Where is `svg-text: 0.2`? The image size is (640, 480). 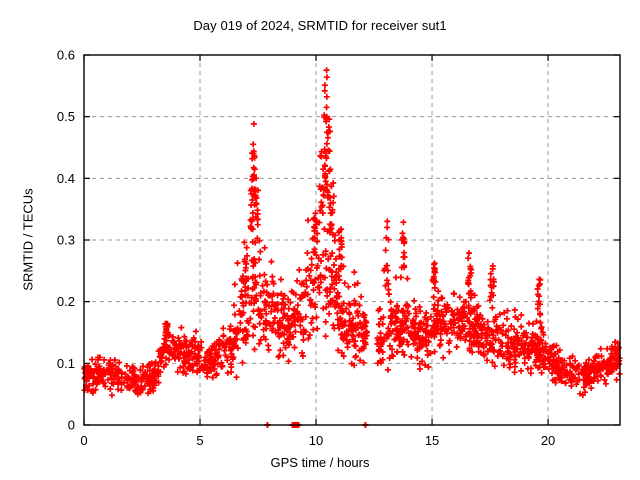 svg-text: 0.2 is located at coordinates (66, 301).